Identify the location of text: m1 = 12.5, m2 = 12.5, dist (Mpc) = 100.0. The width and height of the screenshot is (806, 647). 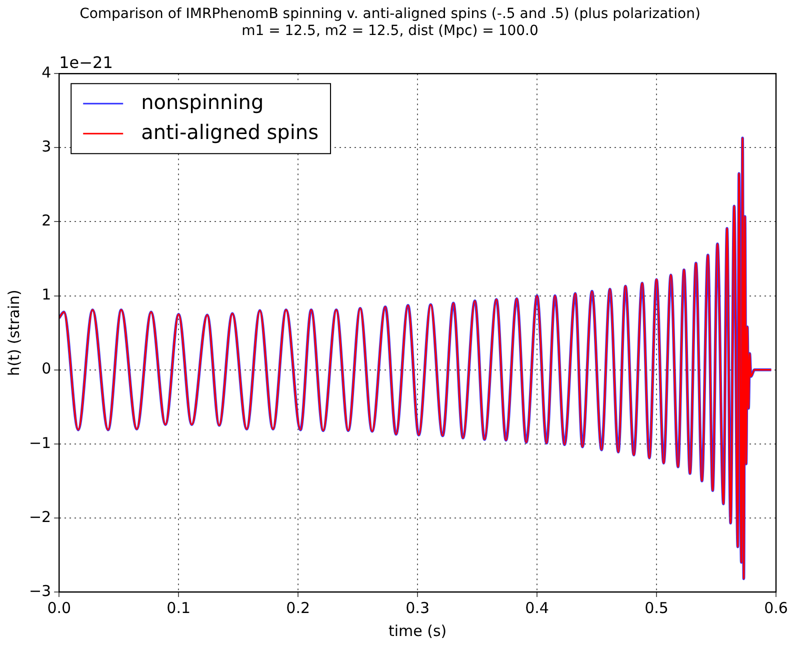
(390, 30).